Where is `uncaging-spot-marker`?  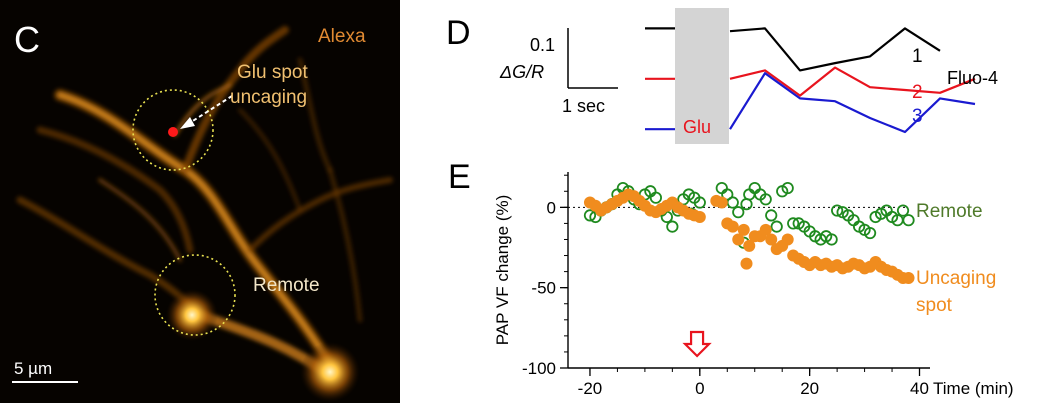
uncaging-spot-marker is located at coordinates (173, 132).